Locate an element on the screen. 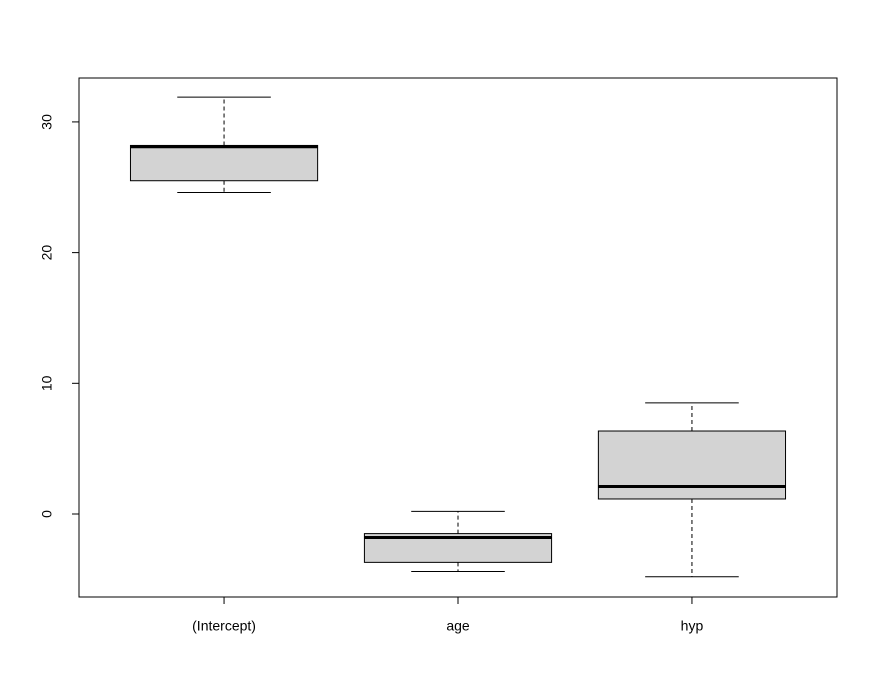  x-tick-label: hyp is located at coordinates (692, 626).